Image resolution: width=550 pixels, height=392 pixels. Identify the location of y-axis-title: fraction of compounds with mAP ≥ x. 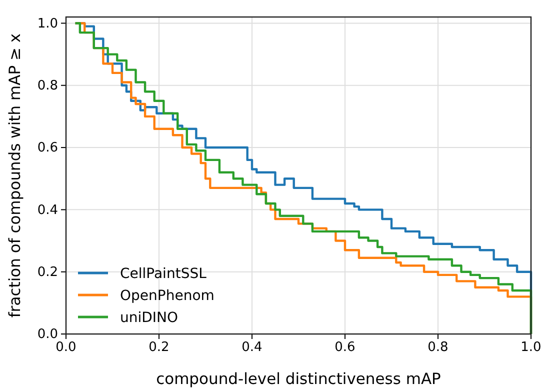
(15, 175).